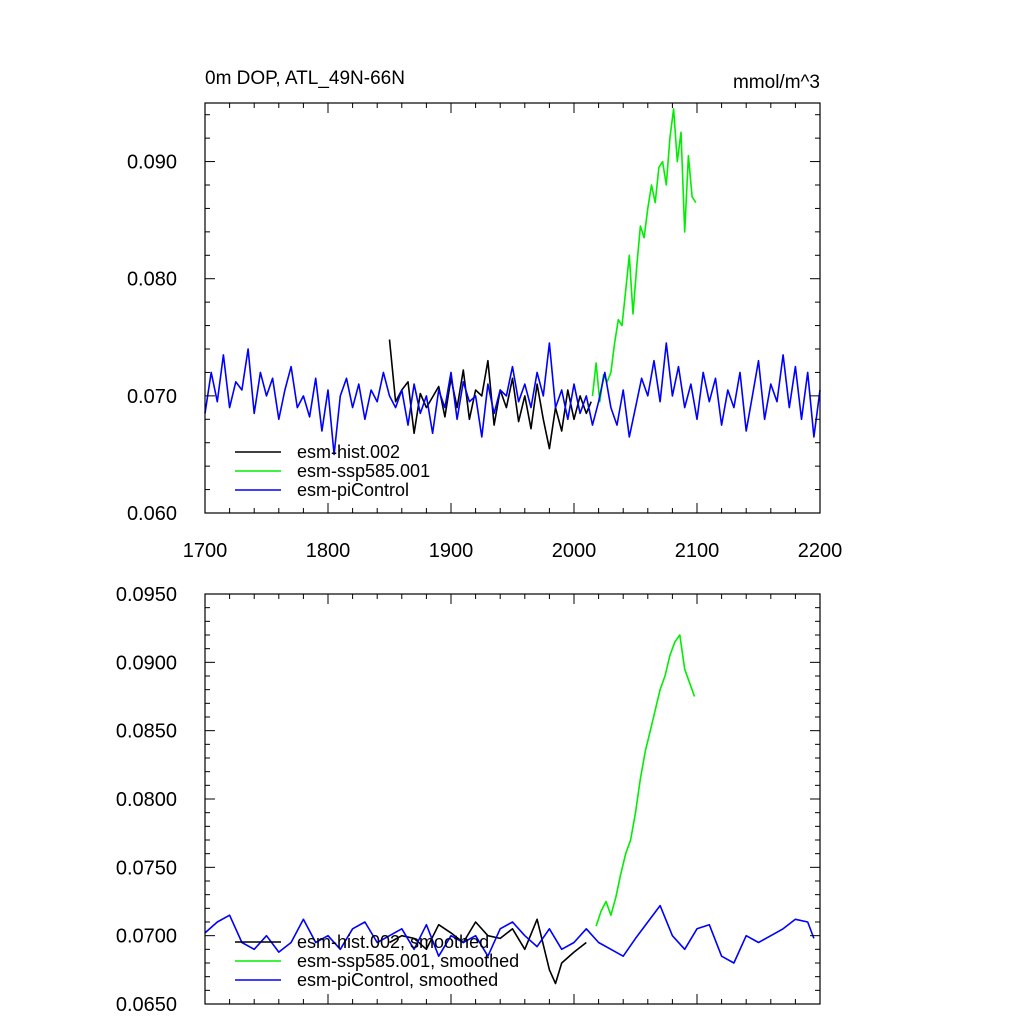 The width and height of the screenshot is (1024, 1024). I want to click on x-tick-label-3: 2000, so click(574, 551).